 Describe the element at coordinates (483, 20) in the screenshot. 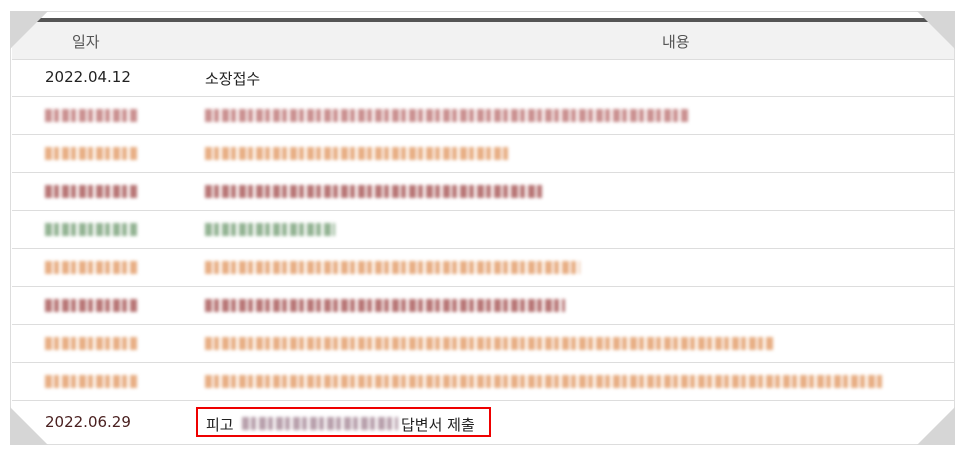

I see `table-top-border` at that location.